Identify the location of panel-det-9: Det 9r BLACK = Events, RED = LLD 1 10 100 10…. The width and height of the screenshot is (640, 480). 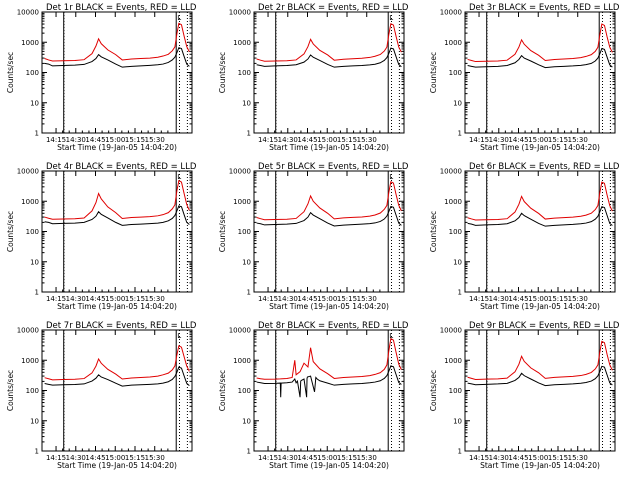
(524, 395).